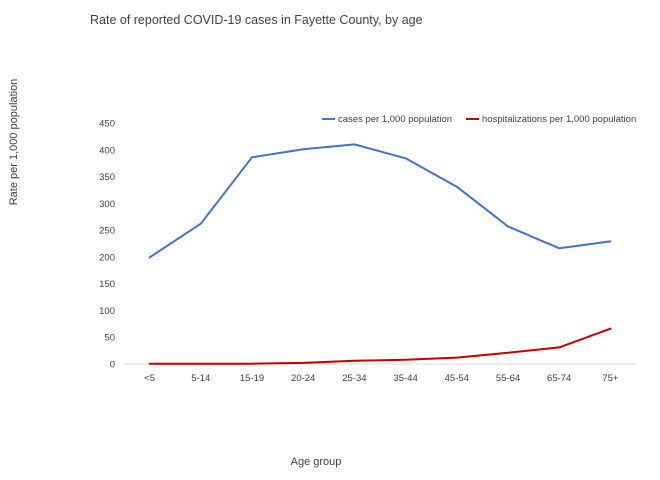  What do you see at coordinates (107, 257) in the screenshot?
I see `y-tick-label: 200` at bounding box center [107, 257].